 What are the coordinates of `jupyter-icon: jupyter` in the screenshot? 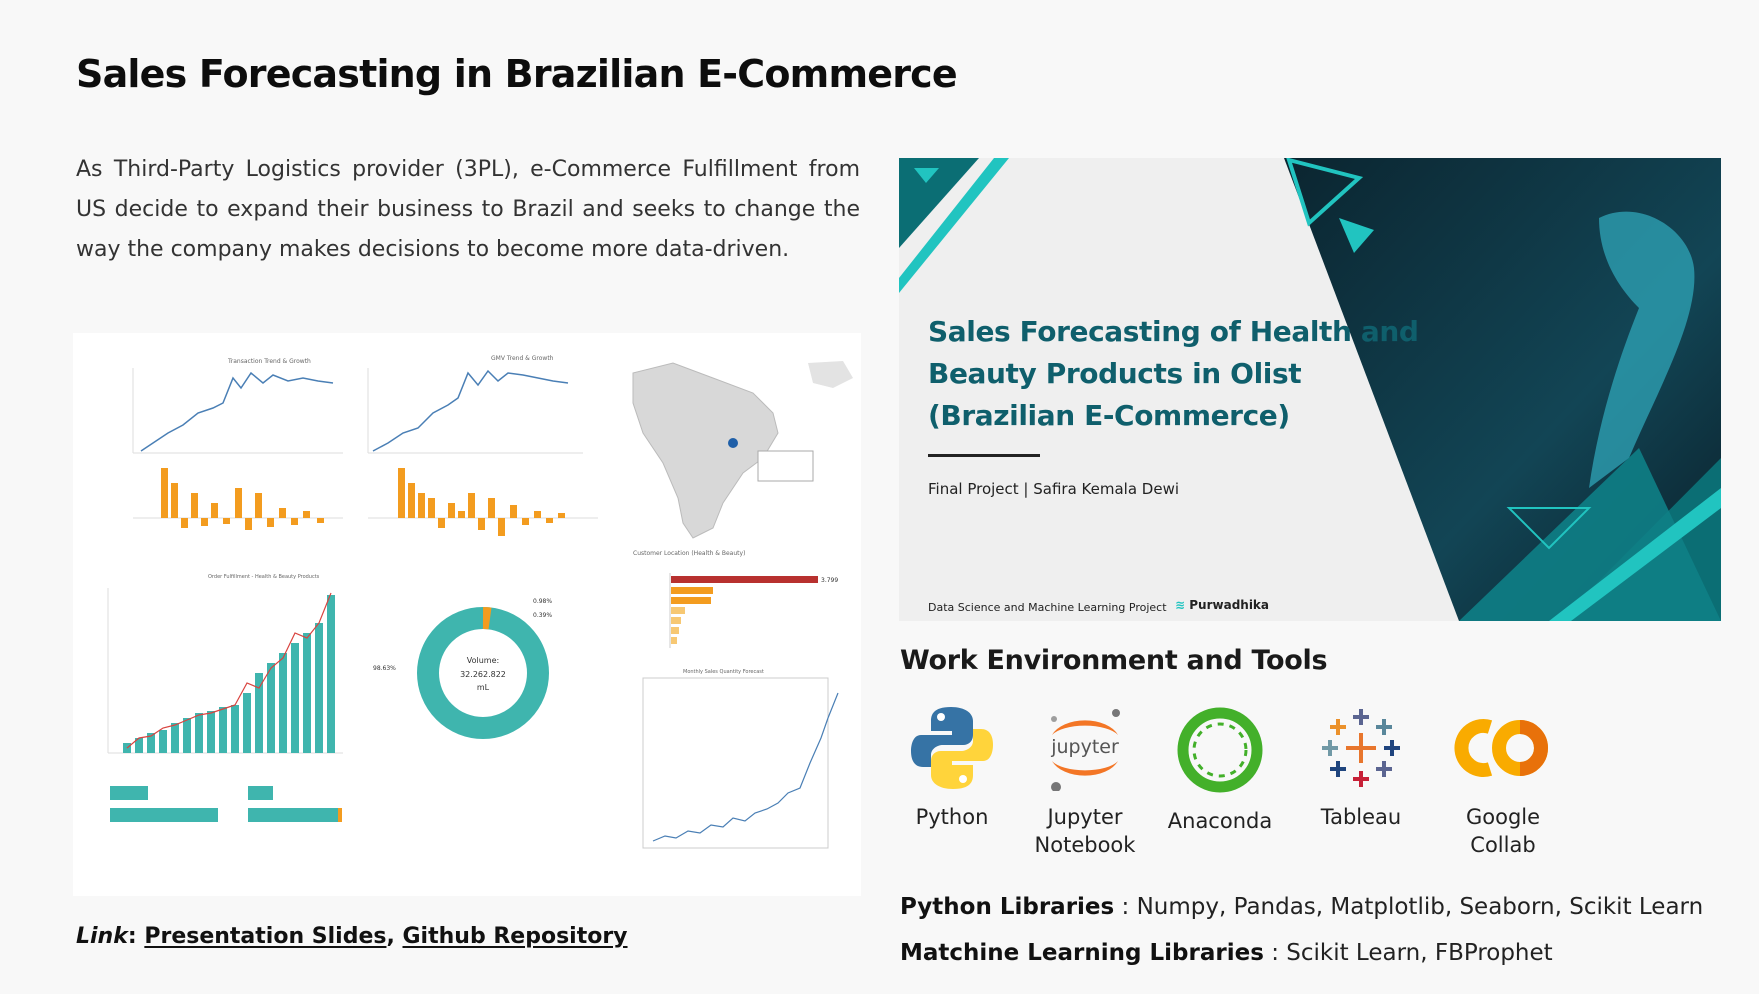 It's located at (1085, 750).